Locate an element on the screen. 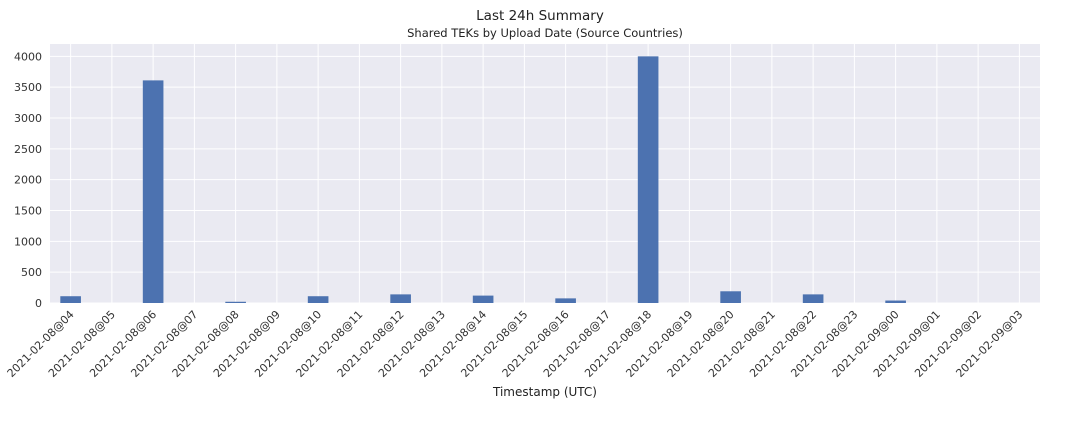 The image size is (1080, 432). y-tick-label: 1000 is located at coordinates (28, 241).